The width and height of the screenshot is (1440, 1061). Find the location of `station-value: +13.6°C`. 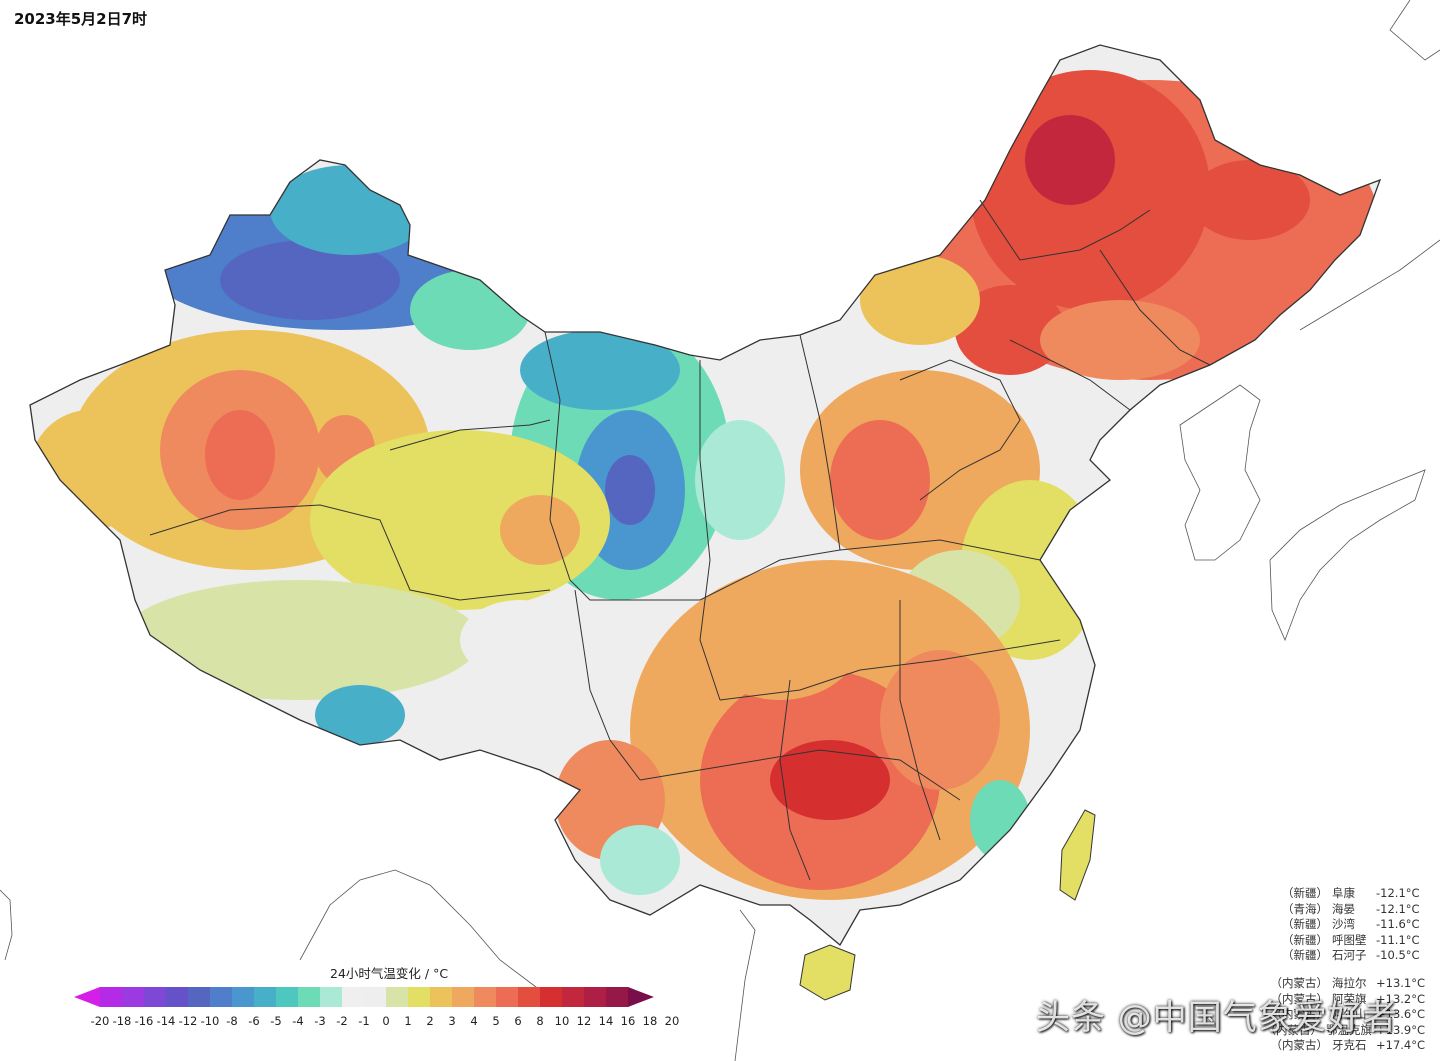

station-value: +13.6°C is located at coordinates (1401, 1014).